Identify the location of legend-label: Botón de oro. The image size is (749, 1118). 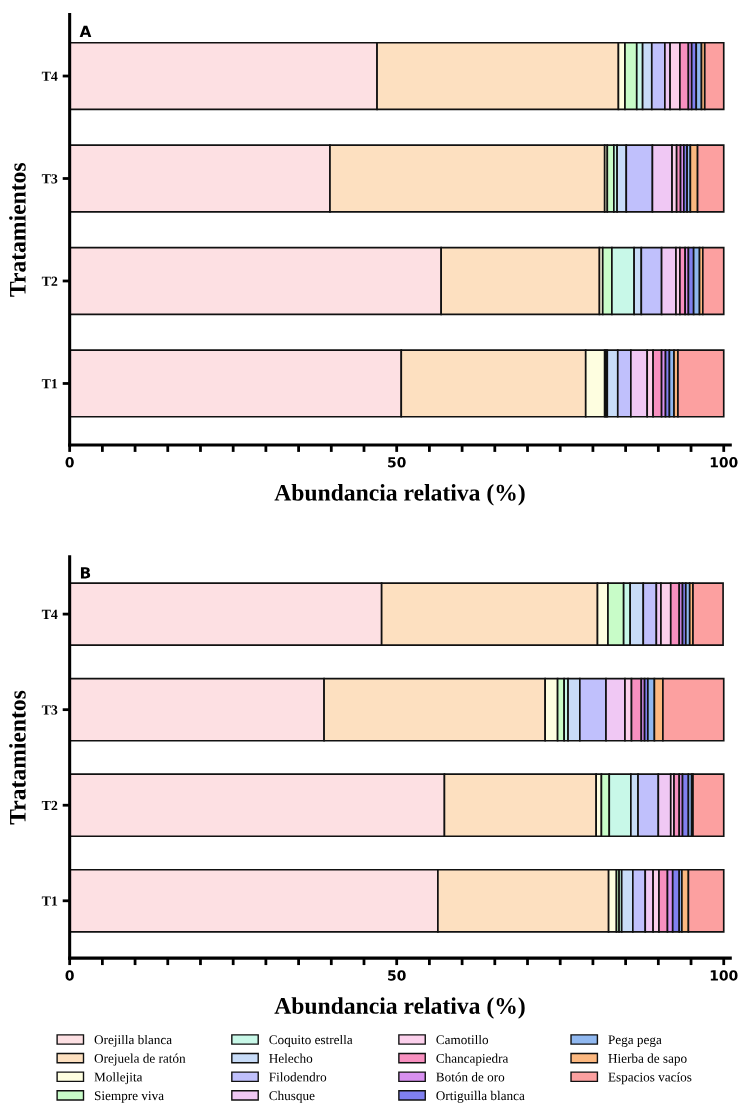
(470, 1077).